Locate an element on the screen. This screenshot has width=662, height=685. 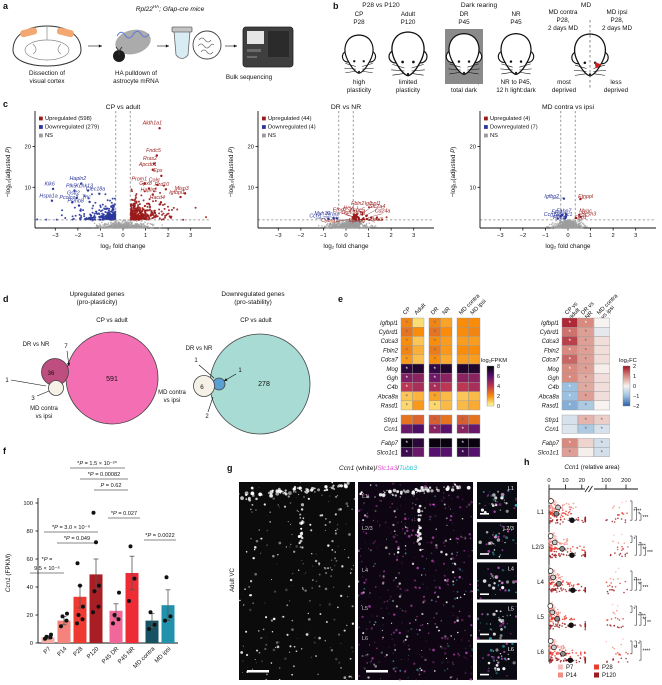
y-tick-label: 20 is located at coordinates (251, 148).